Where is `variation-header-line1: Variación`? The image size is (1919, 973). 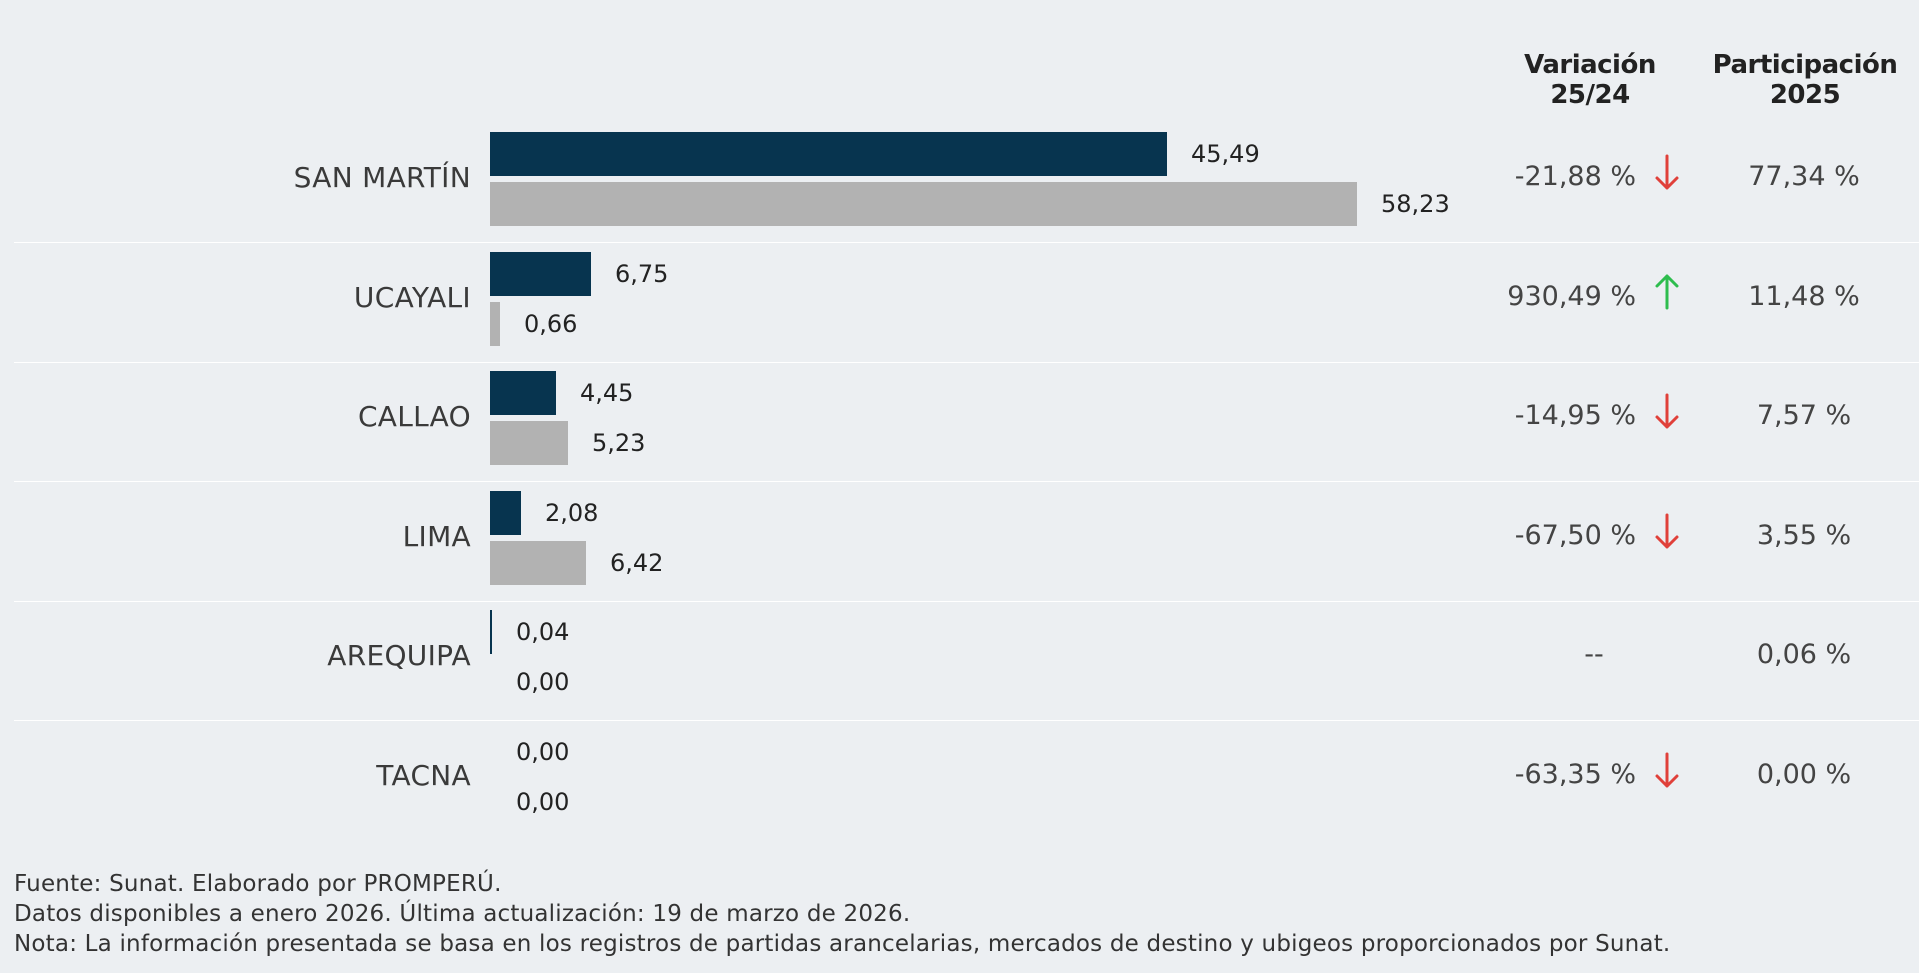 variation-header-line1: Variación is located at coordinates (1590, 65).